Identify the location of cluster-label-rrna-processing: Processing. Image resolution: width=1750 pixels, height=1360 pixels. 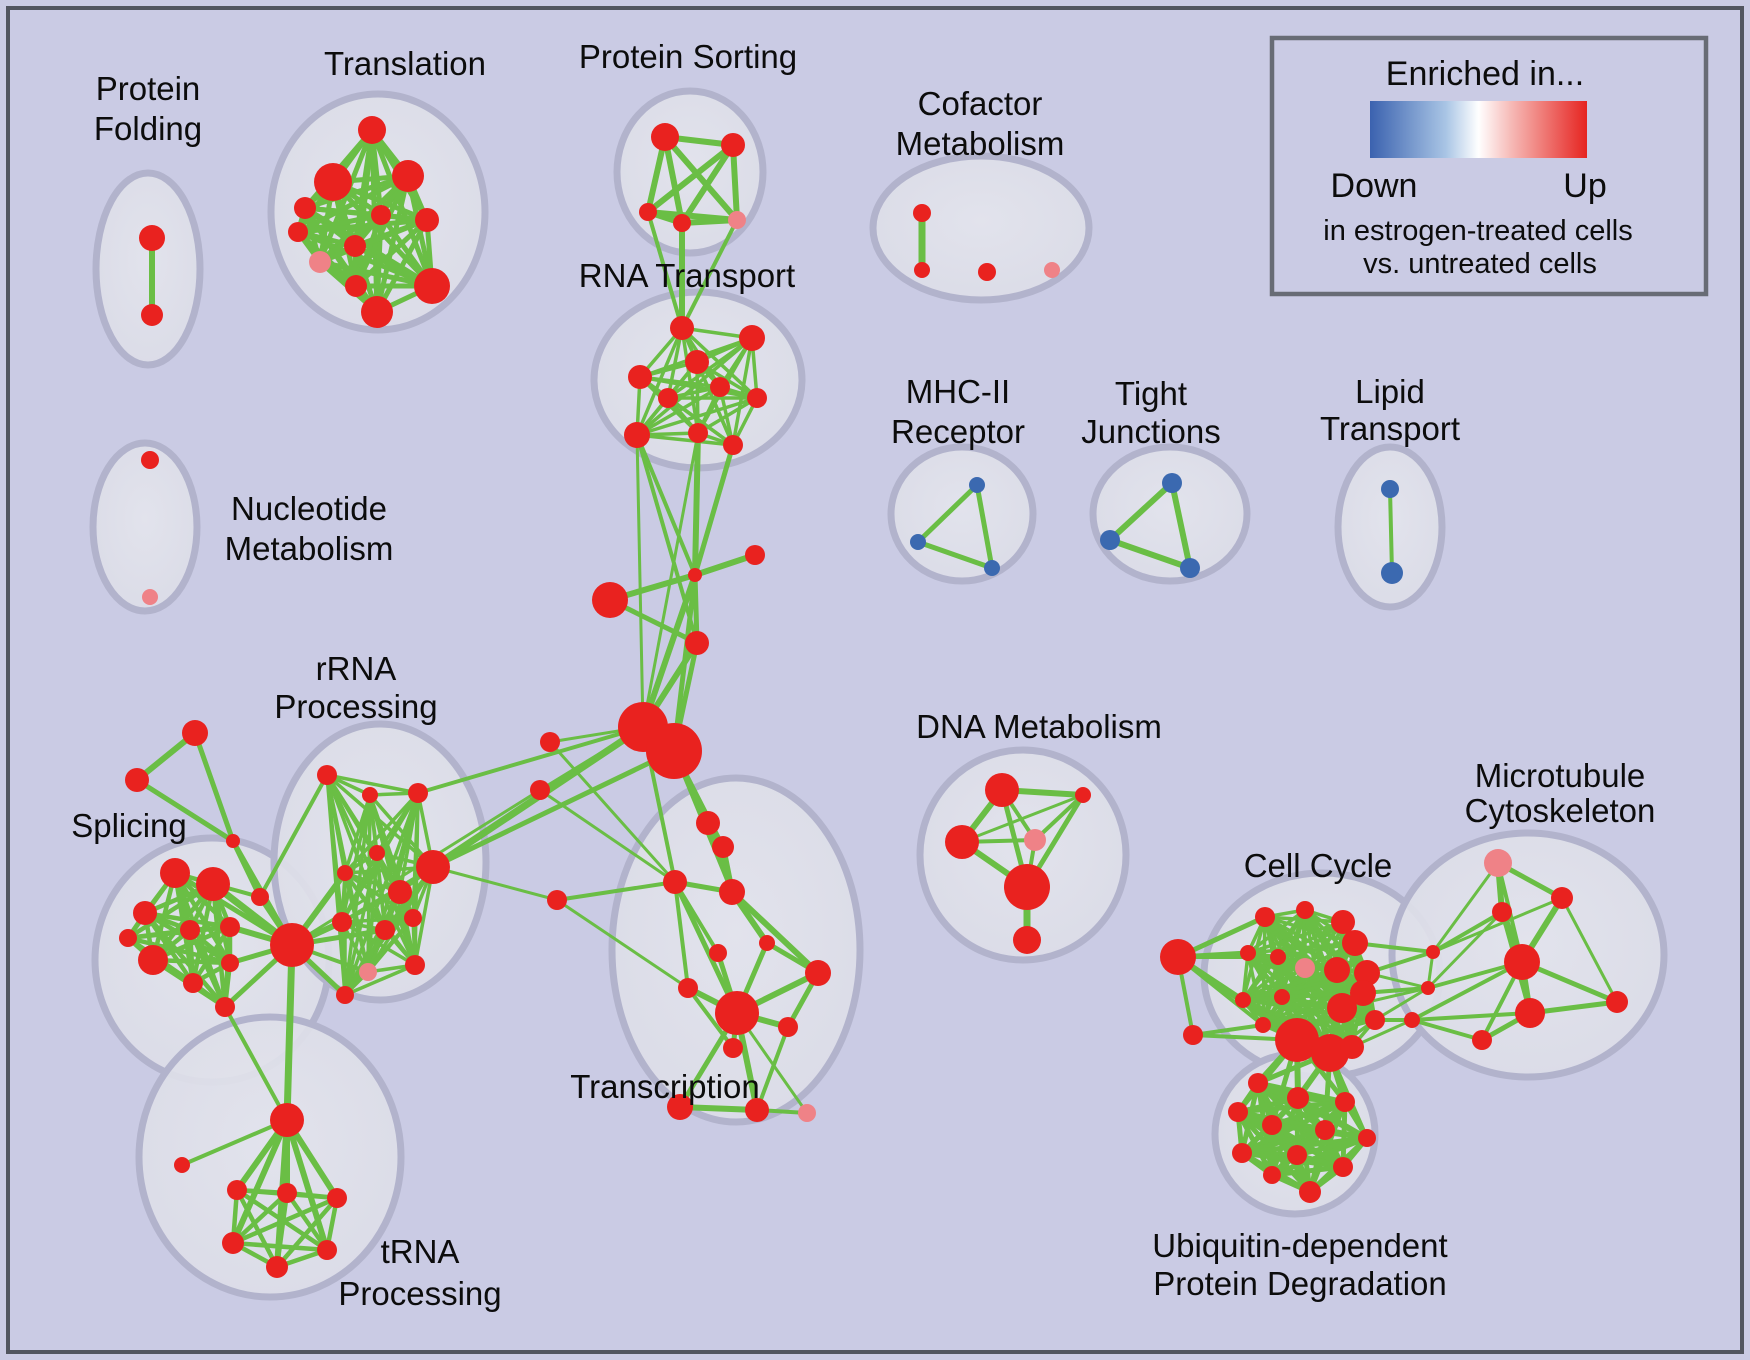
(355, 706).